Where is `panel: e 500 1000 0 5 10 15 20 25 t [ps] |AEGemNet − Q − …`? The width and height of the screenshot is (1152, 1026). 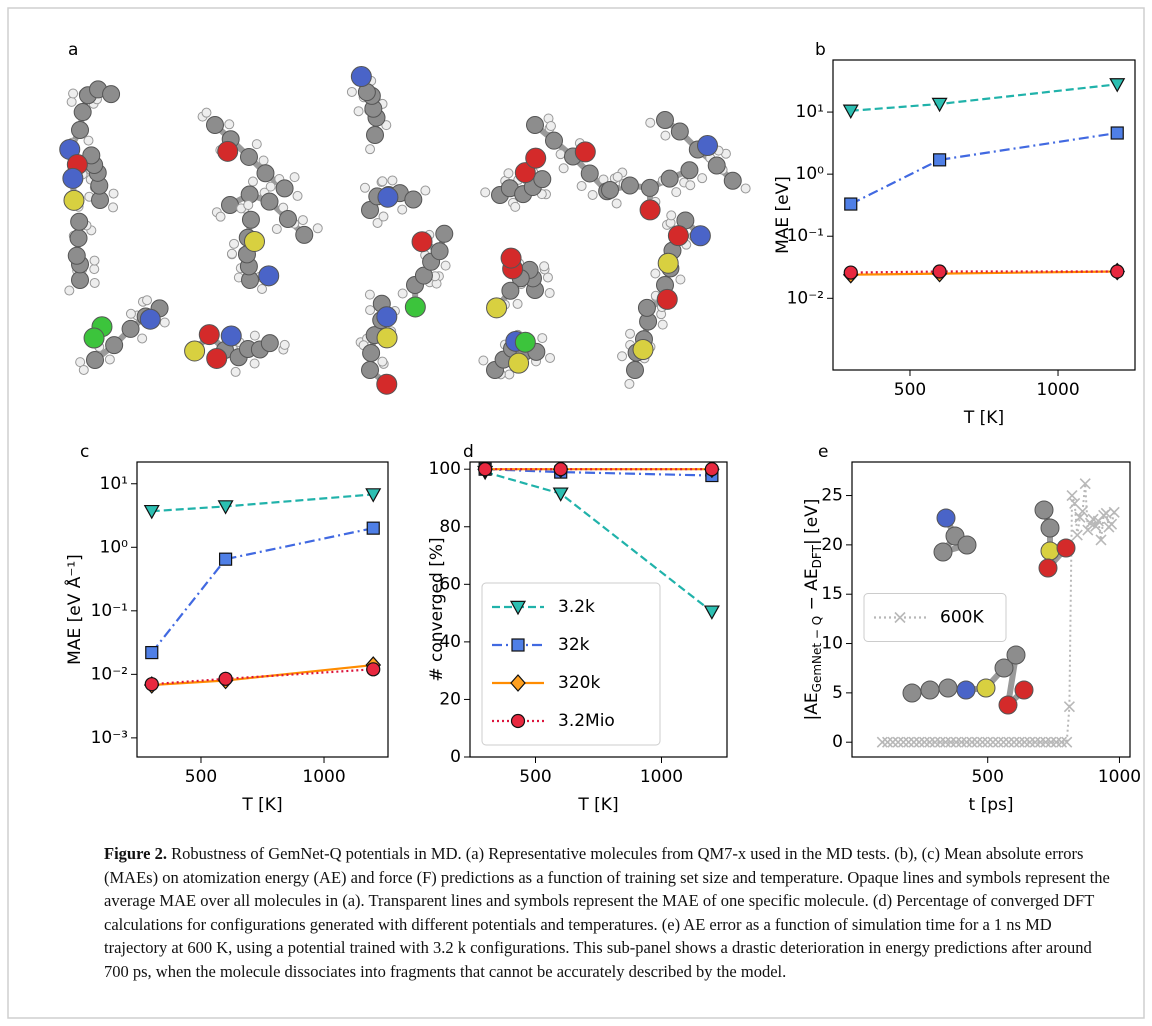 panel: e 500 1000 0 5 10 15 20 25 t [ps] |AEGemNet − Q − … is located at coordinates (971, 628).